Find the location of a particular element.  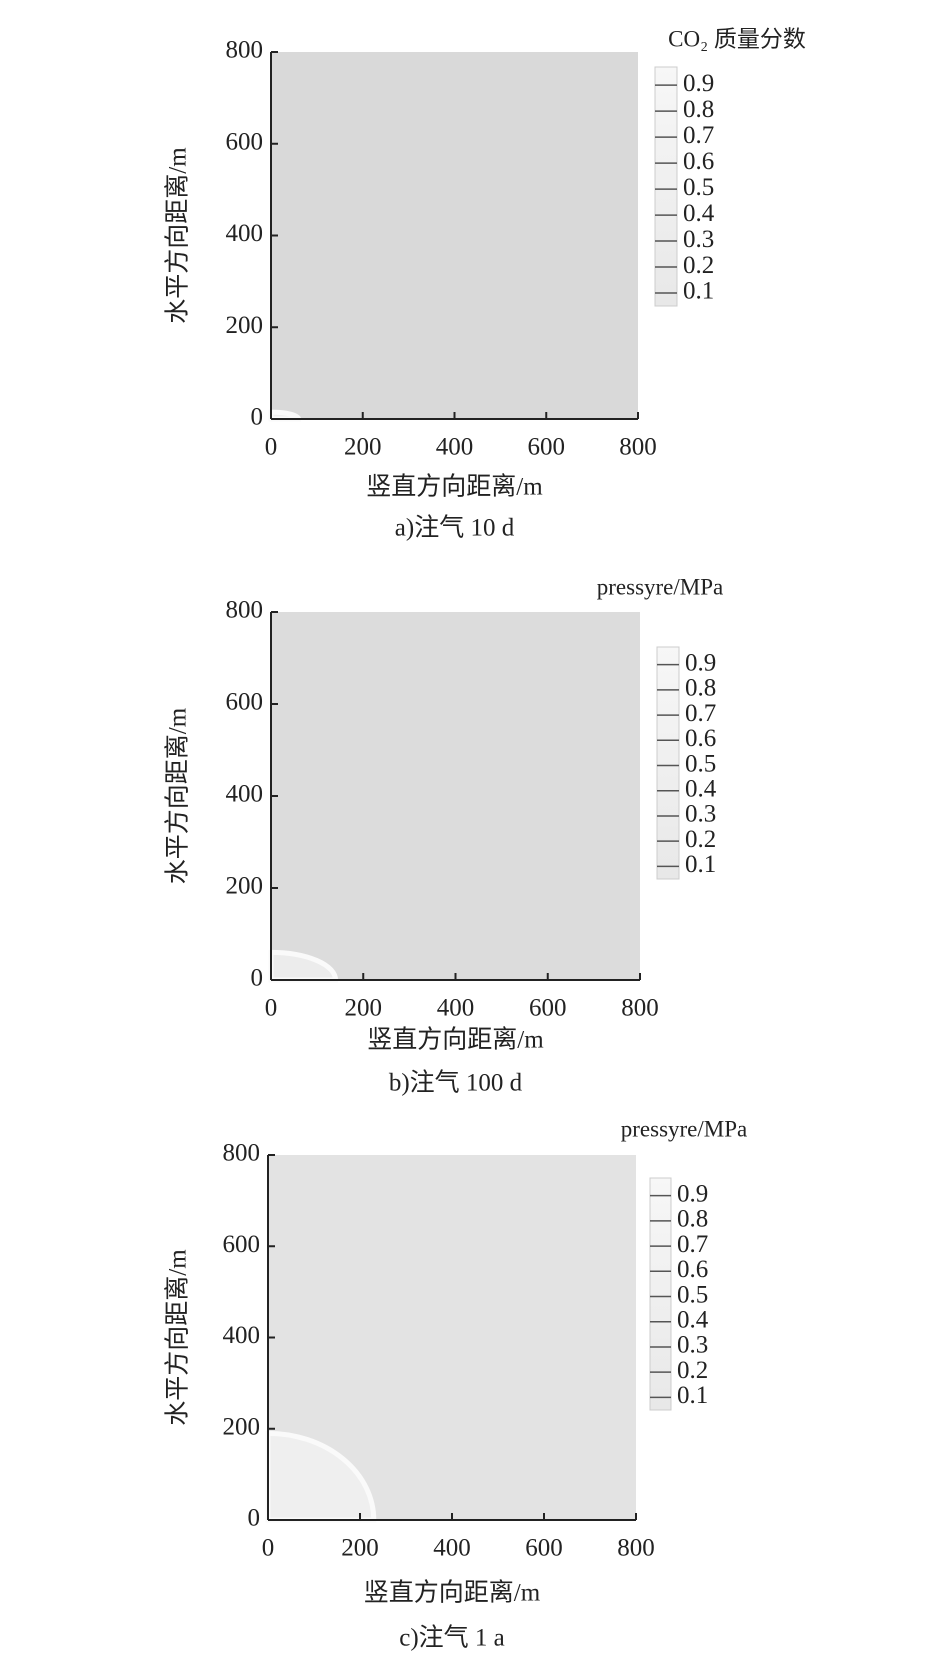

caption: b)注气 100 d is located at coordinates (456, 1083).